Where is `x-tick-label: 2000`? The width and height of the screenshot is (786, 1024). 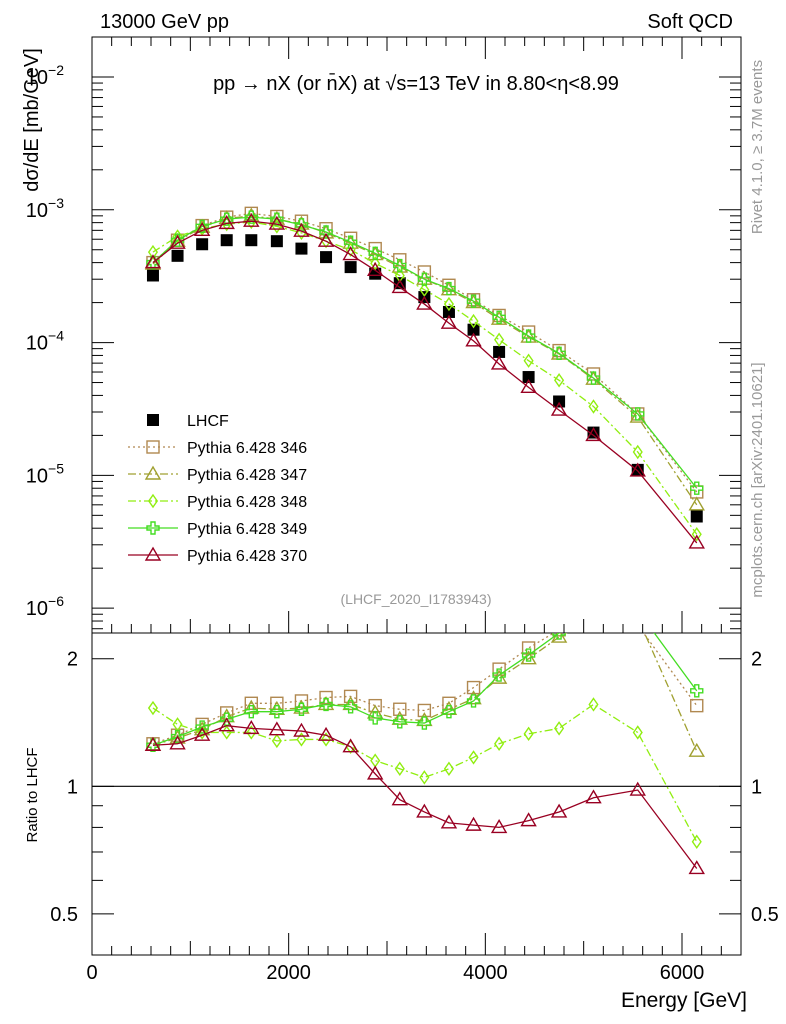
x-tick-label: 2000 is located at coordinates (288, 973).